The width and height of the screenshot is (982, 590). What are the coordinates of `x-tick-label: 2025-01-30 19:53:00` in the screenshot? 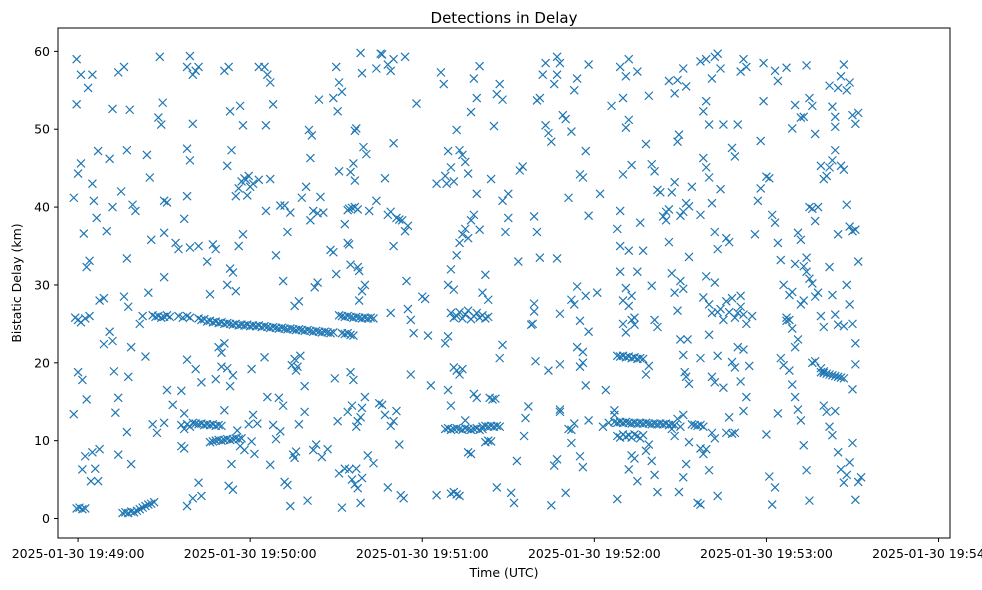 It's located at (766, 553).